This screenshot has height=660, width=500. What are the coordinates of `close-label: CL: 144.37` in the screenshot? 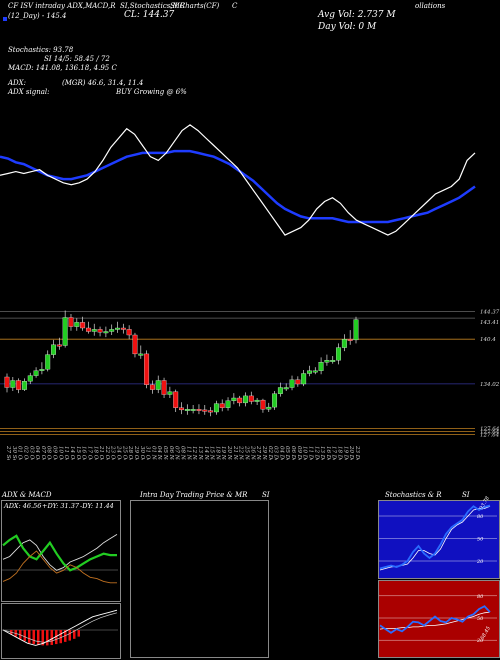 It's located at (149, 15).